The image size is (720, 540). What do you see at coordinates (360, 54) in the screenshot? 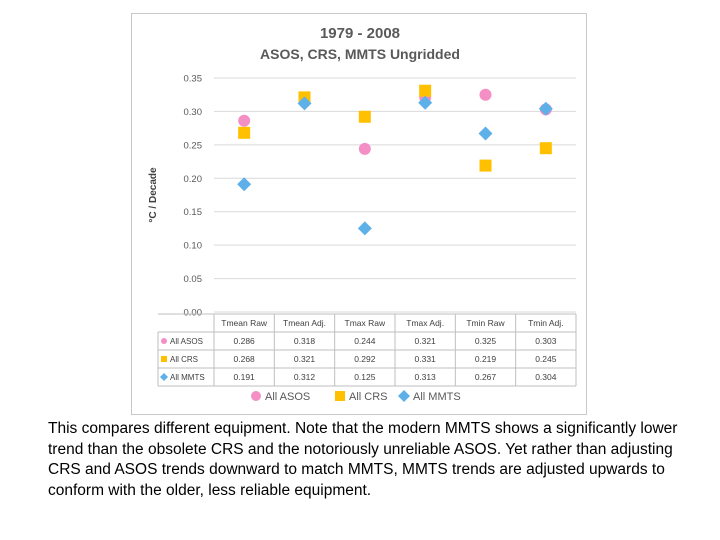
I see `chart-subtitle: ASOS, CRS, MMTS Ungridded` at bounding box center [360, 54].